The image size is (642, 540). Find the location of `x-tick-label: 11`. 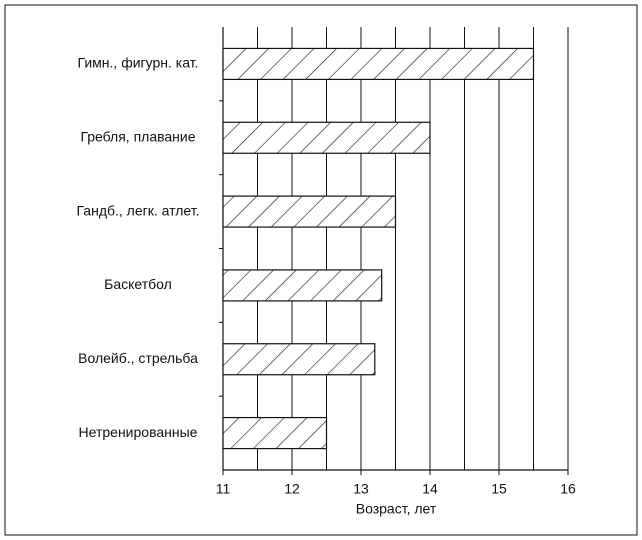

x-tick-label: 11 is located at coordinates (223, 489).